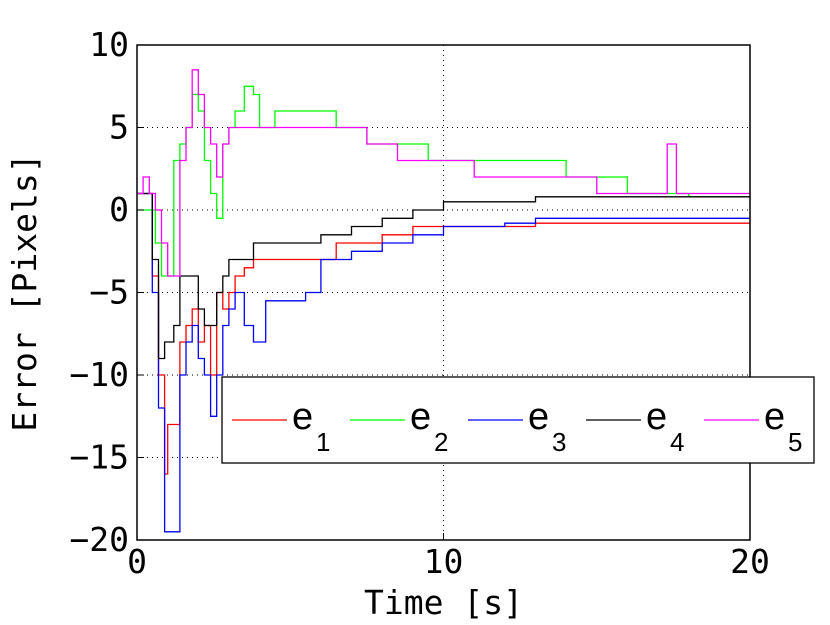 The width and height of the screenshot is (830, 625). I want to click on x-axis-label: Time [s], so click(443, 602).